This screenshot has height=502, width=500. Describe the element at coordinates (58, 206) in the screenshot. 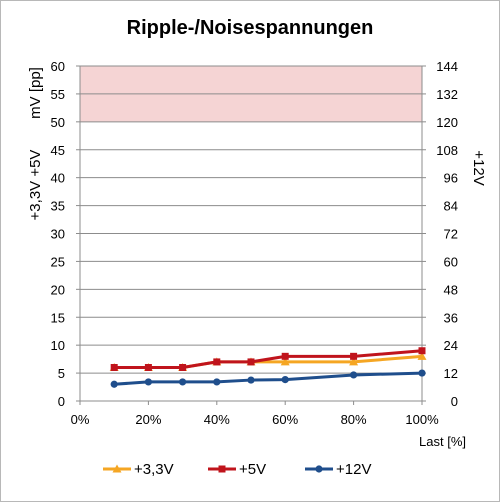

I see `y-left-tick-label: 35` at that location.